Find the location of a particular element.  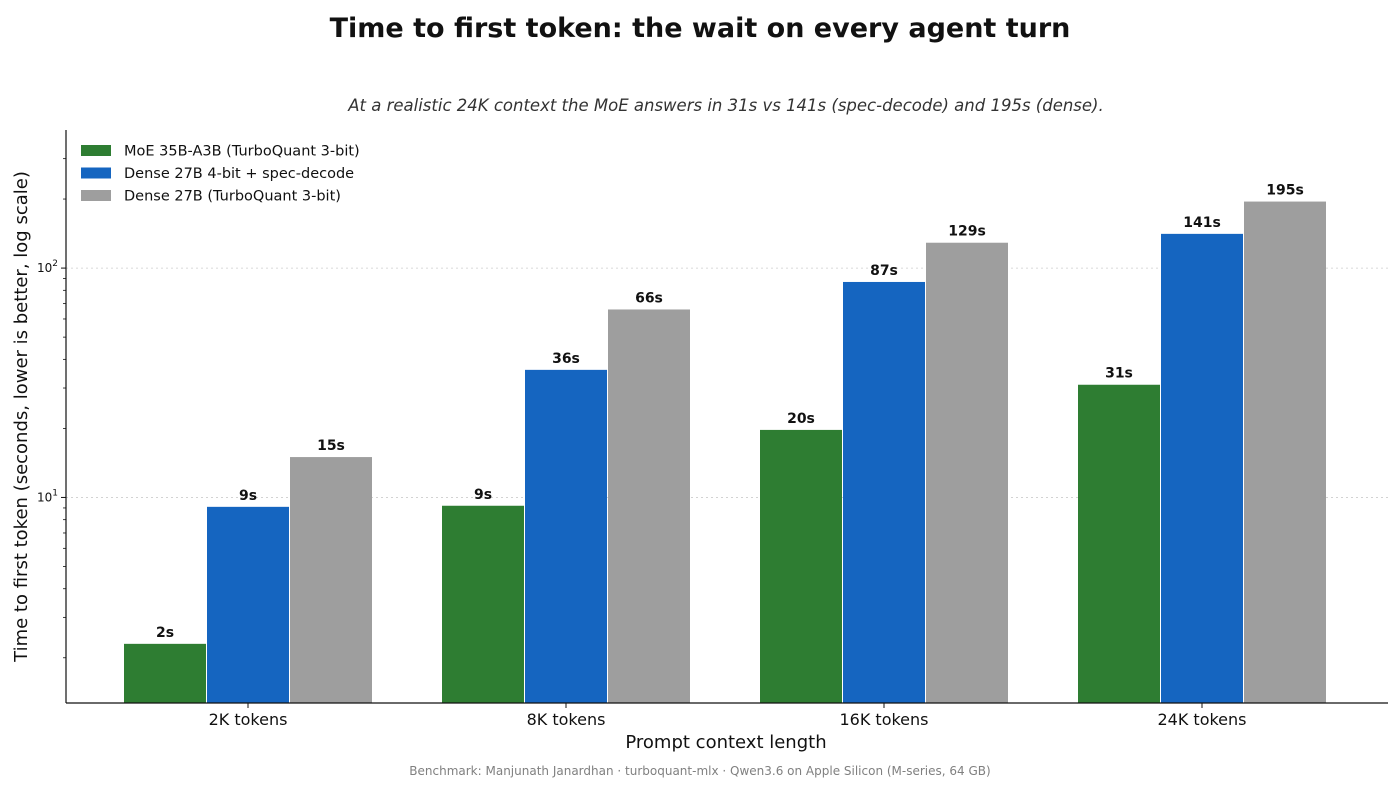

bar-value-label: 195s is located at coordinates (1285, 191).